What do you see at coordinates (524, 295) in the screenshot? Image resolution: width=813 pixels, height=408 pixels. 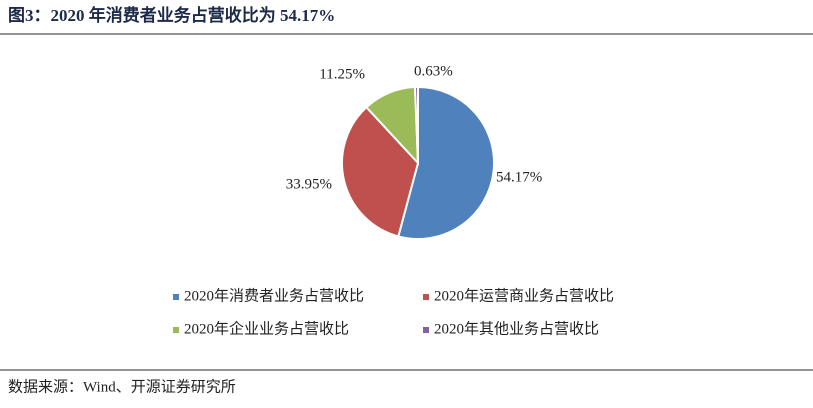 I see `legend-label: 2020年运营商业务占营收比` at bounding box center [524, 295].